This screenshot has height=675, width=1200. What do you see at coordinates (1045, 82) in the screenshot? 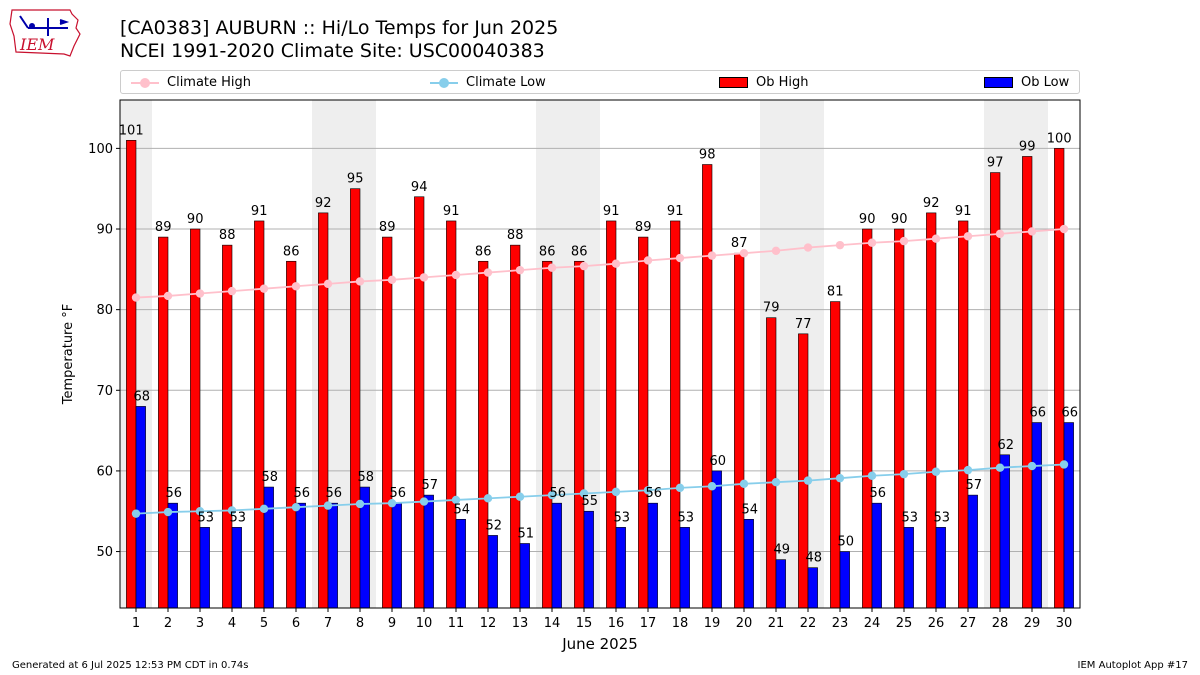
I see `legend-label-ob-low: Ob Low` at bounding box center [1045, 82].